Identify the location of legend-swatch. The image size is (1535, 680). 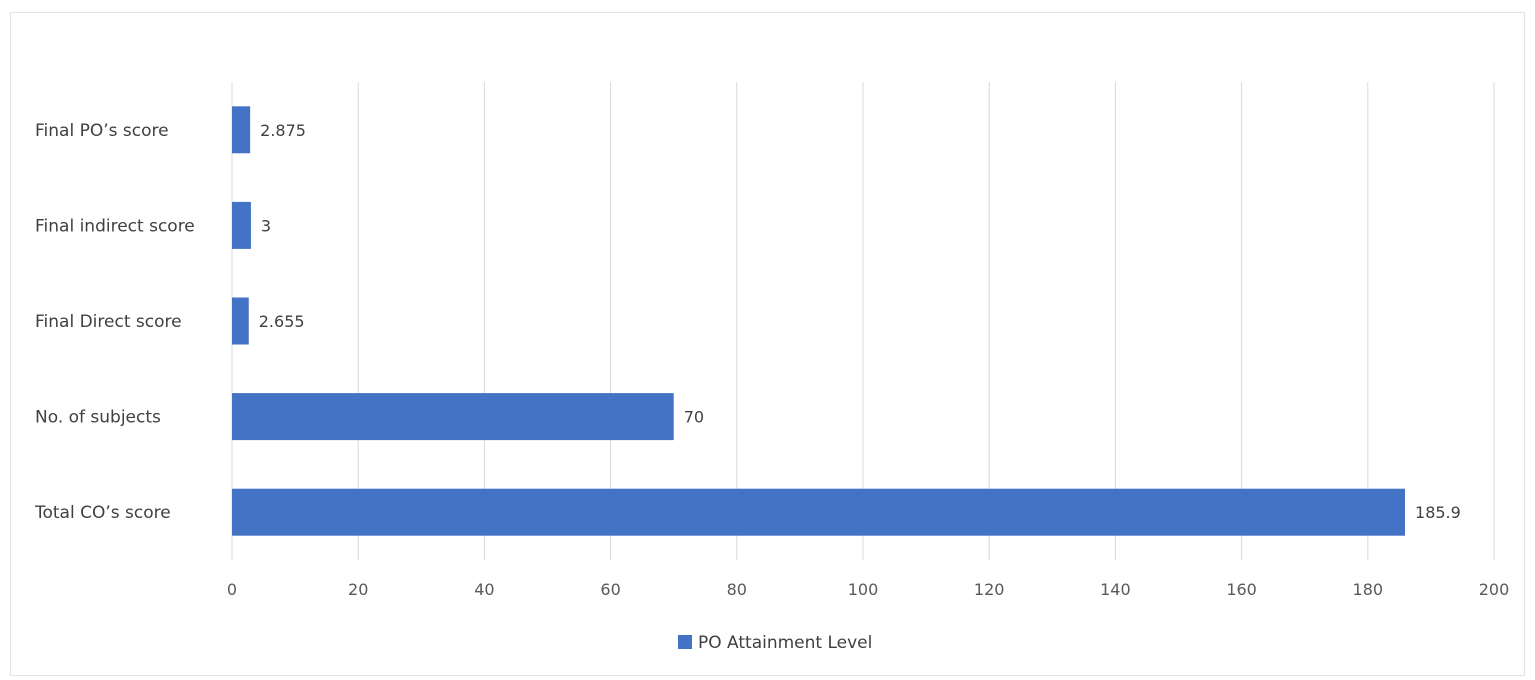
(685, 642).